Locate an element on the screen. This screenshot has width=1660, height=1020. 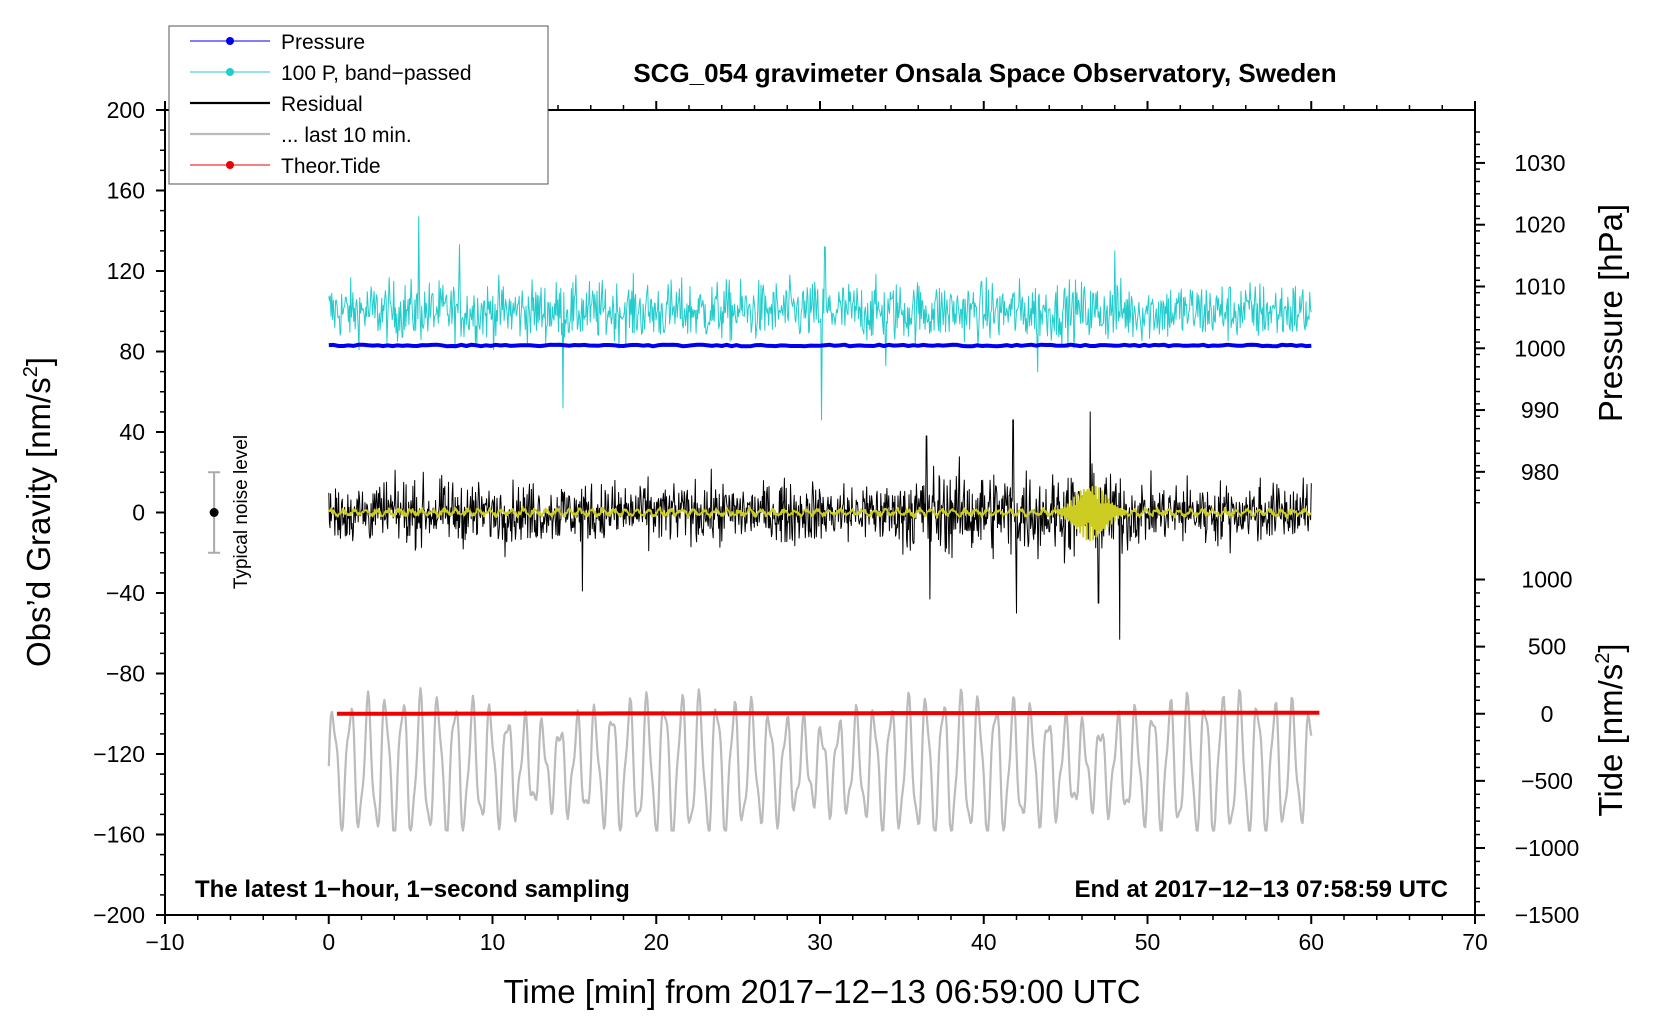
y-tick-label-left: −160 is located at coordinates (119, 835).